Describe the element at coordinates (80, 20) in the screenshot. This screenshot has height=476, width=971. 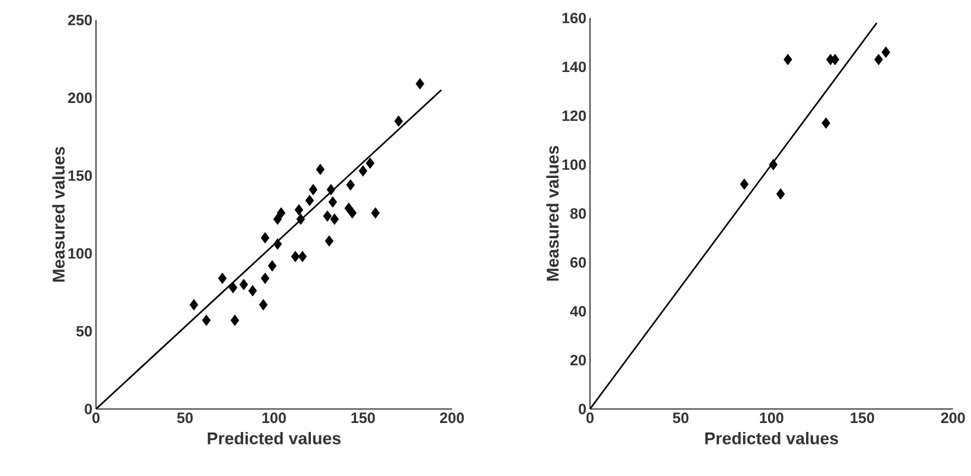
I see `y-tick-label: 250` at that location.